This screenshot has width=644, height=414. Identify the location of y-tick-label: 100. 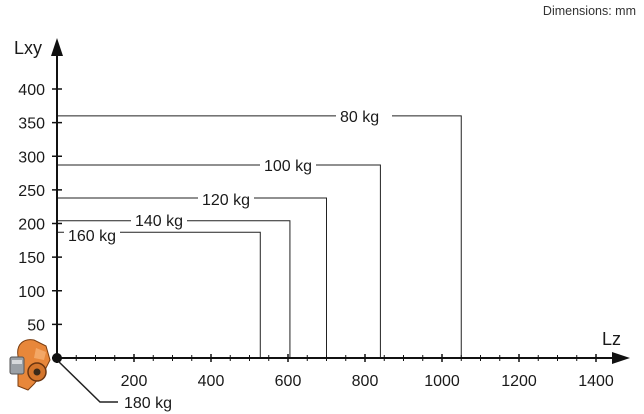
(31, 292).